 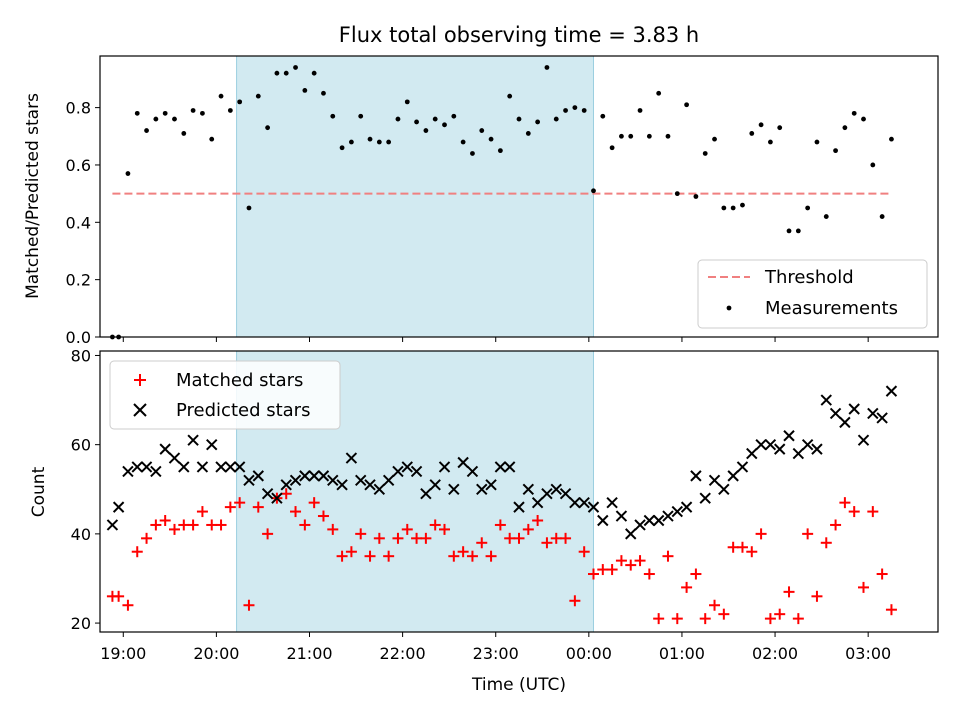 I want to click on bottom-y-tick-label: 20, so click(x=81, y=623).